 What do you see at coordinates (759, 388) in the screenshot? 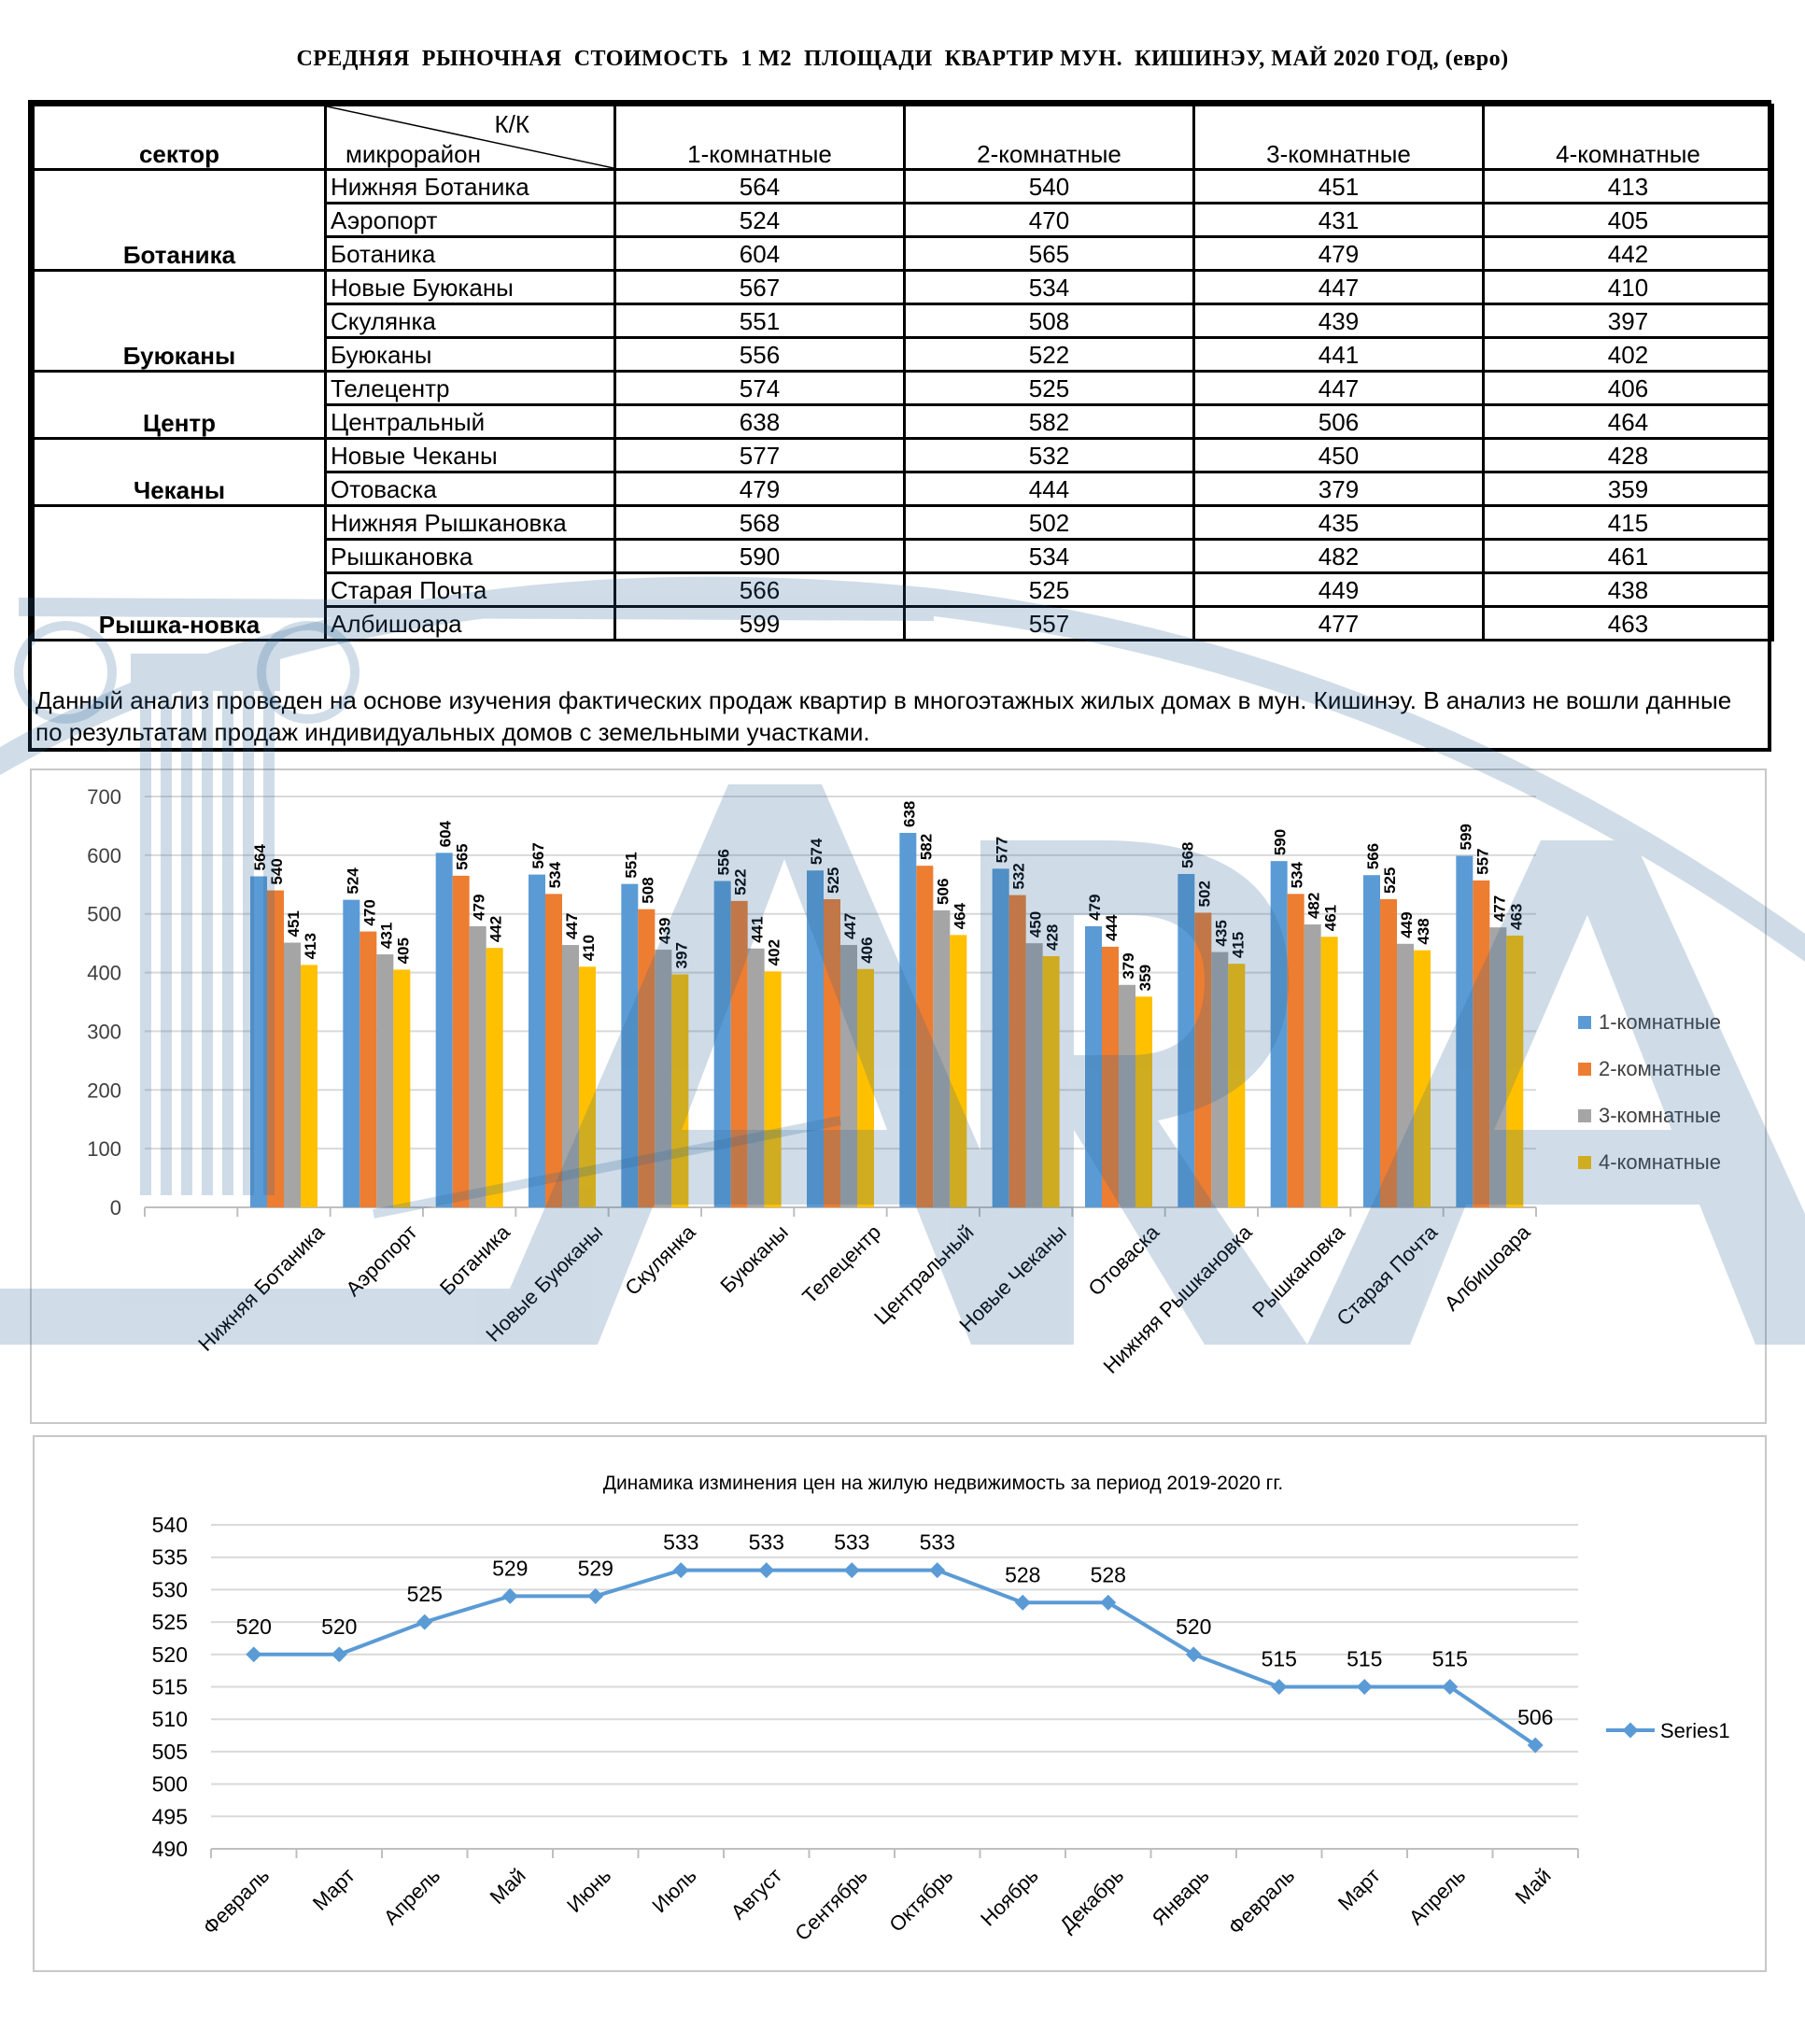
I see `value-cell: 574` at bounding box center [759, 388].